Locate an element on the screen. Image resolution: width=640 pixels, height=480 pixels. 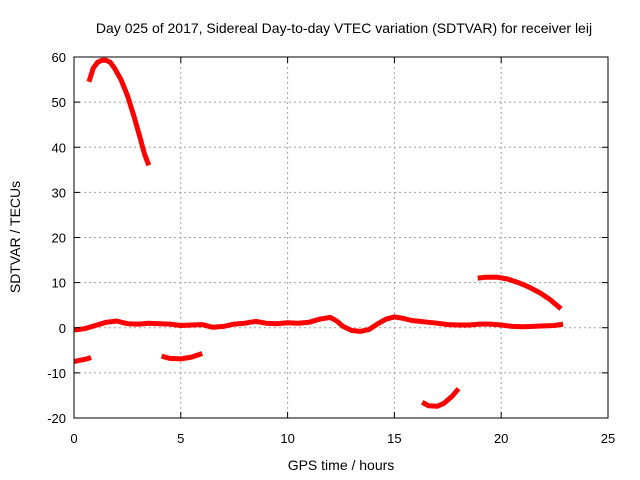
y-tick-label: 50 is located at coordinates (59, 102).